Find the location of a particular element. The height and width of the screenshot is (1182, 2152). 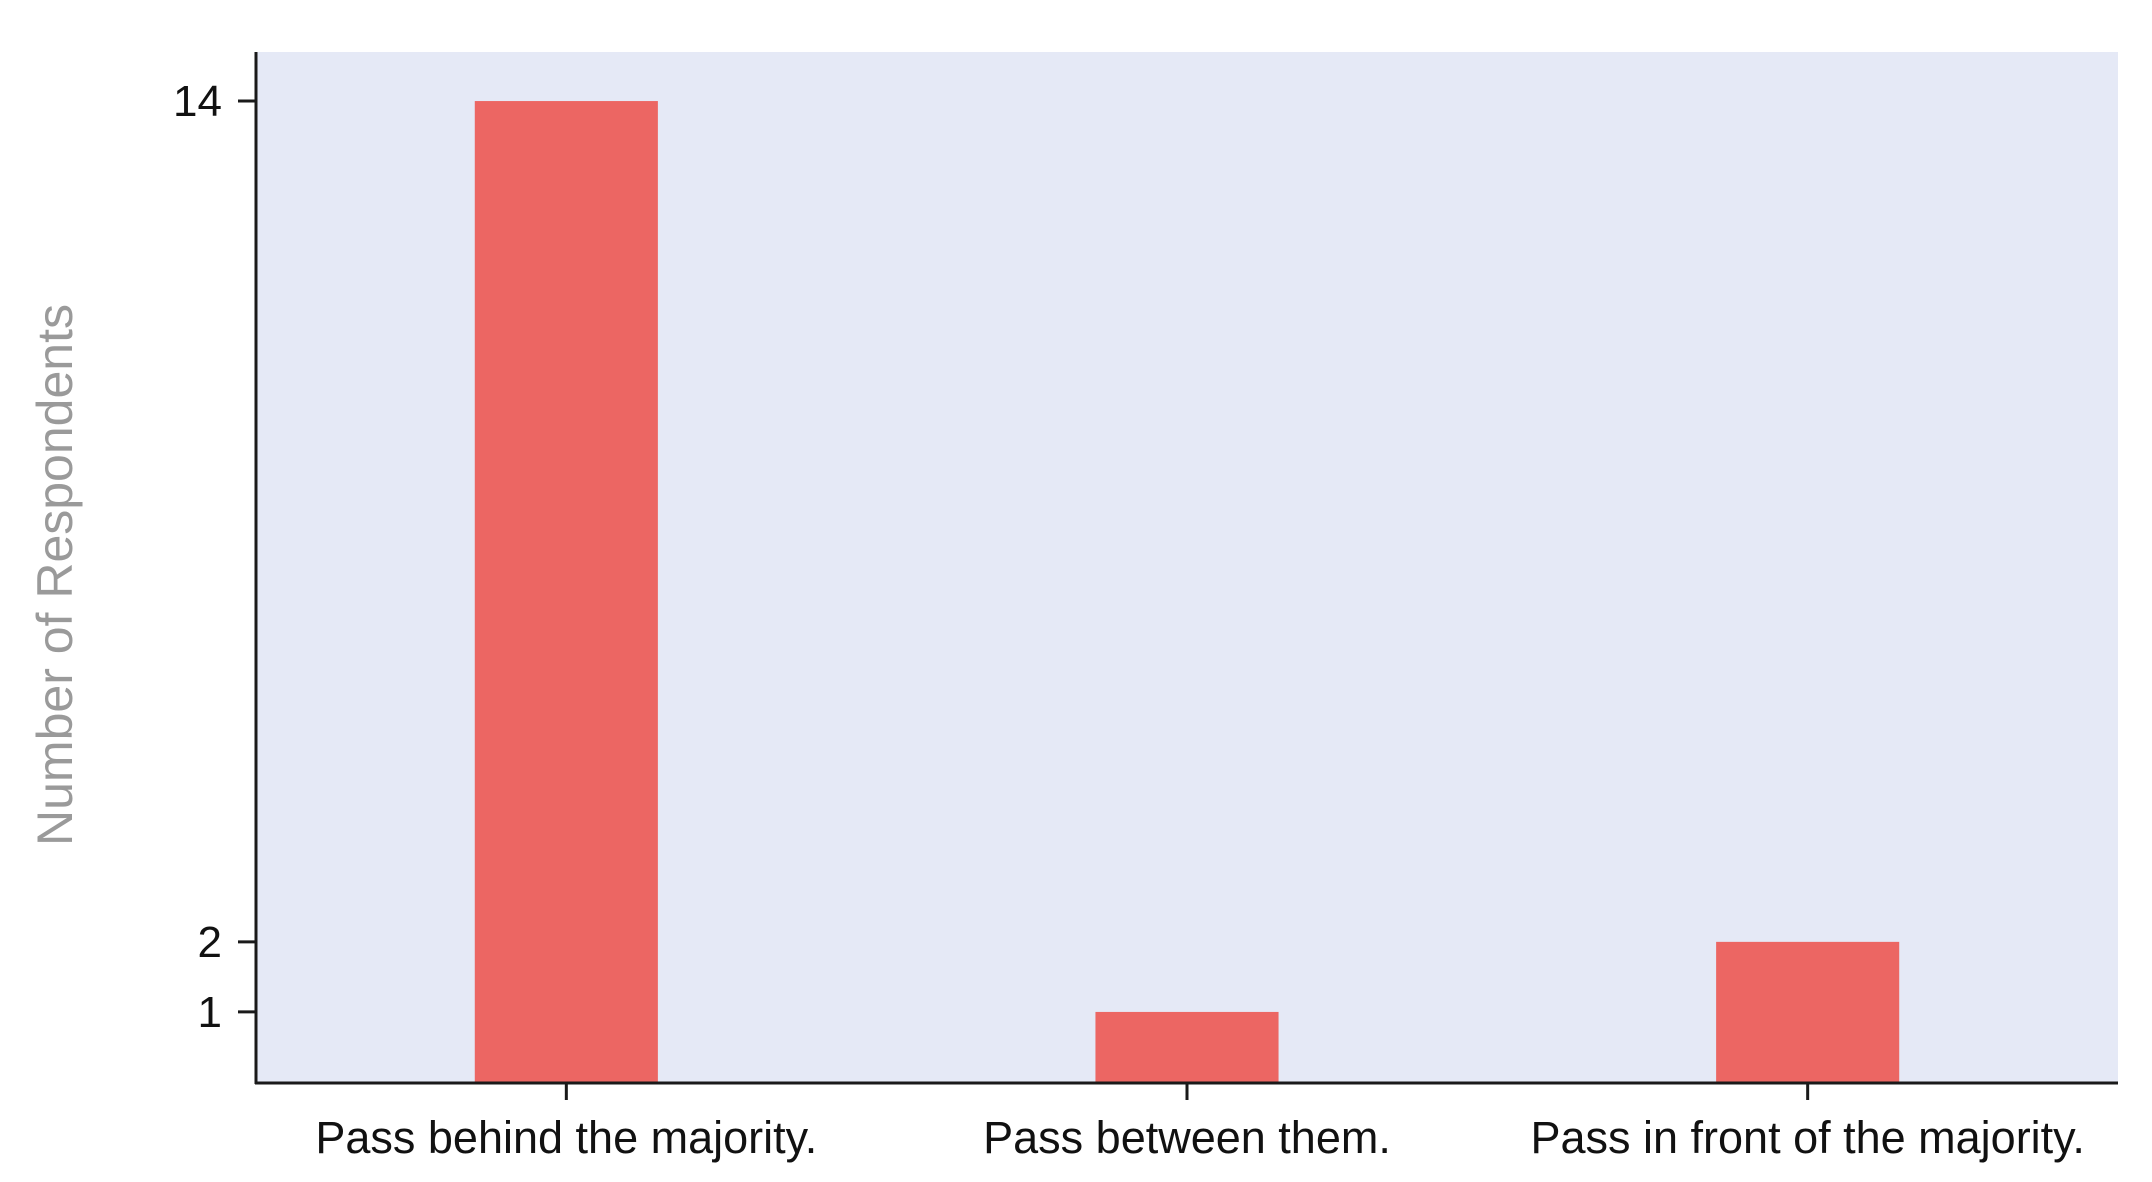

y-axis-title: Number of Respondents is located at coordinates (55, 575).